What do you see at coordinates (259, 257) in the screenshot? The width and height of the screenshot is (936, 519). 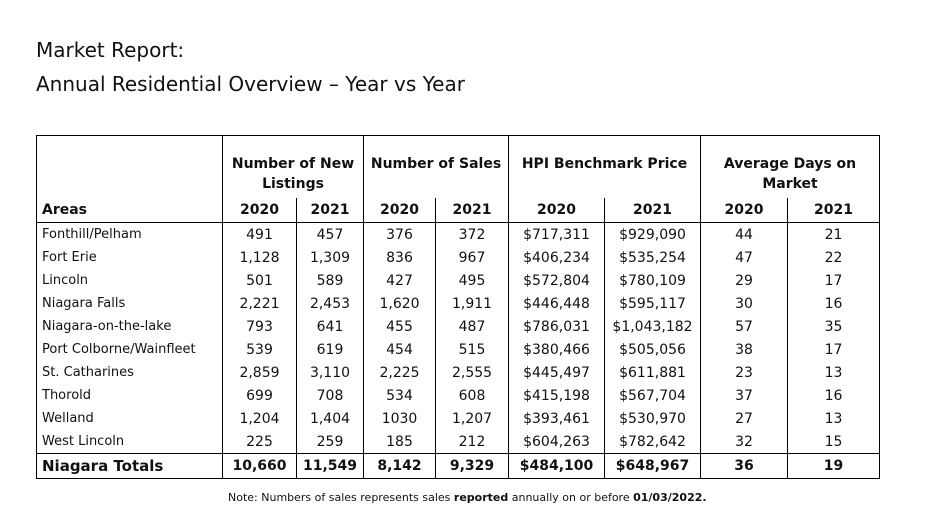 I see `cell-nl20: 1,128` at bounding box center [259, 257].